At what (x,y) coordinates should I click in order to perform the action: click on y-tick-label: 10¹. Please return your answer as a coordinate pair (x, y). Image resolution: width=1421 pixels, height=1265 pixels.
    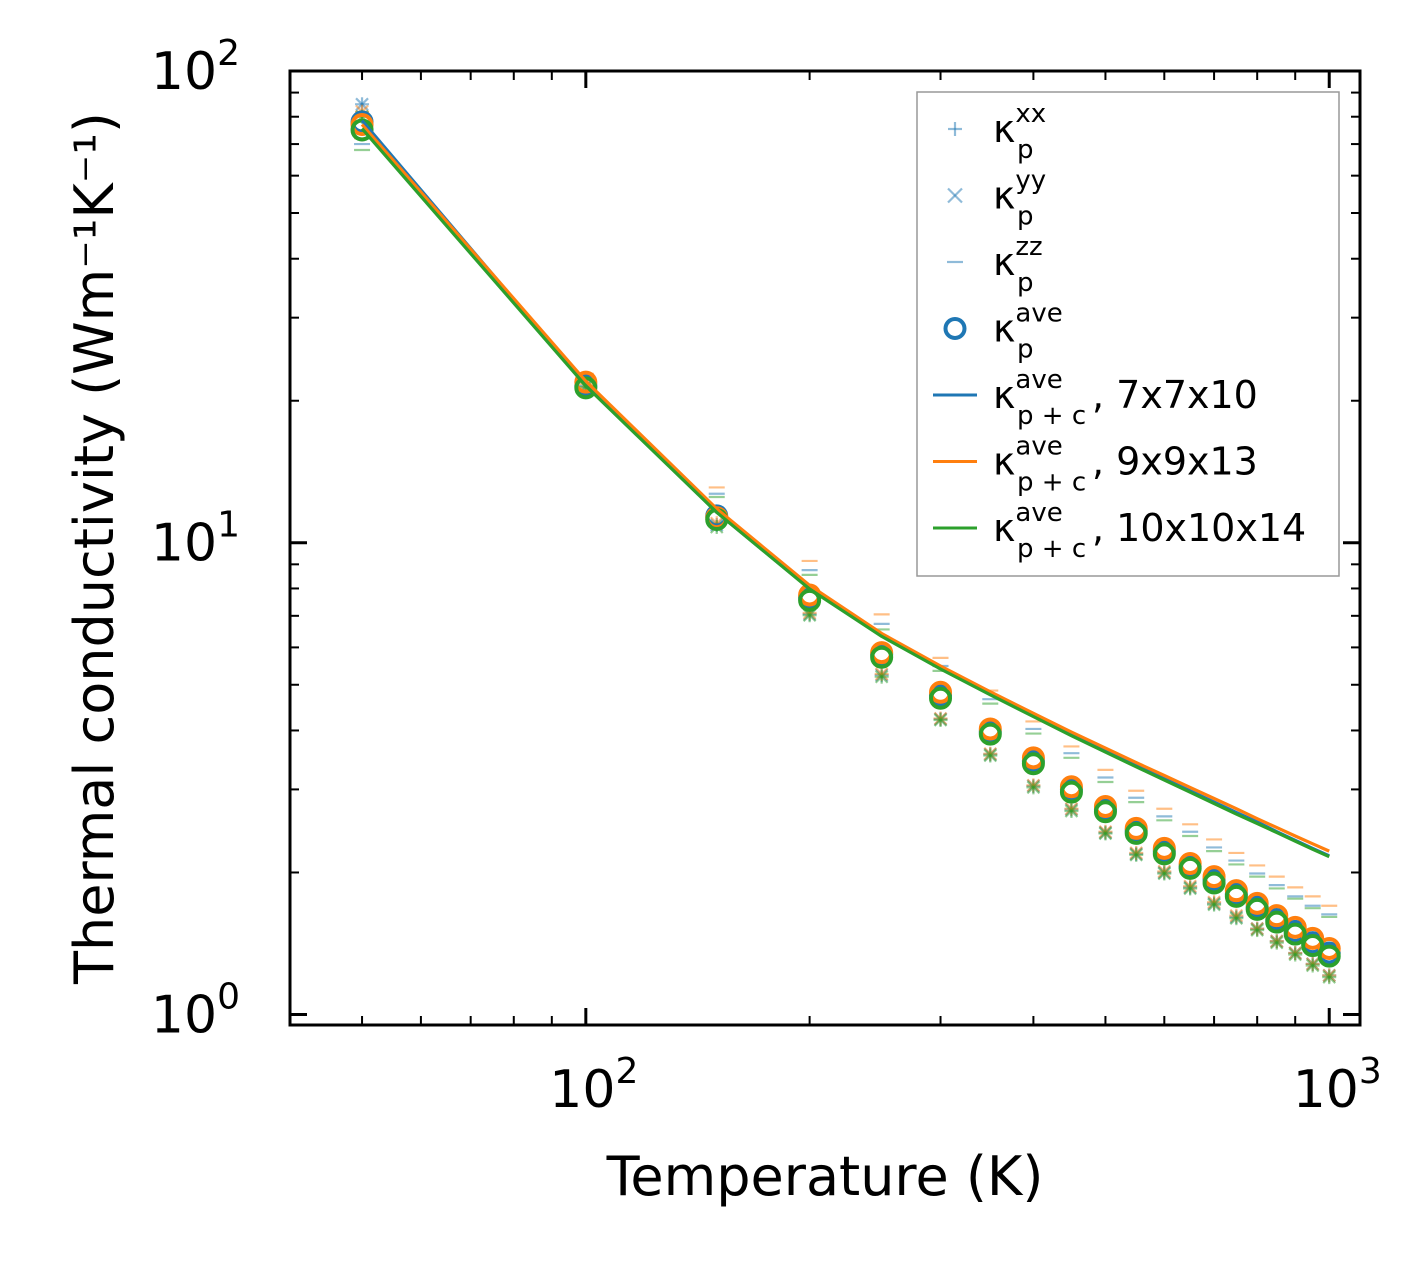
    Looking at the image, I should click on (195, 539).